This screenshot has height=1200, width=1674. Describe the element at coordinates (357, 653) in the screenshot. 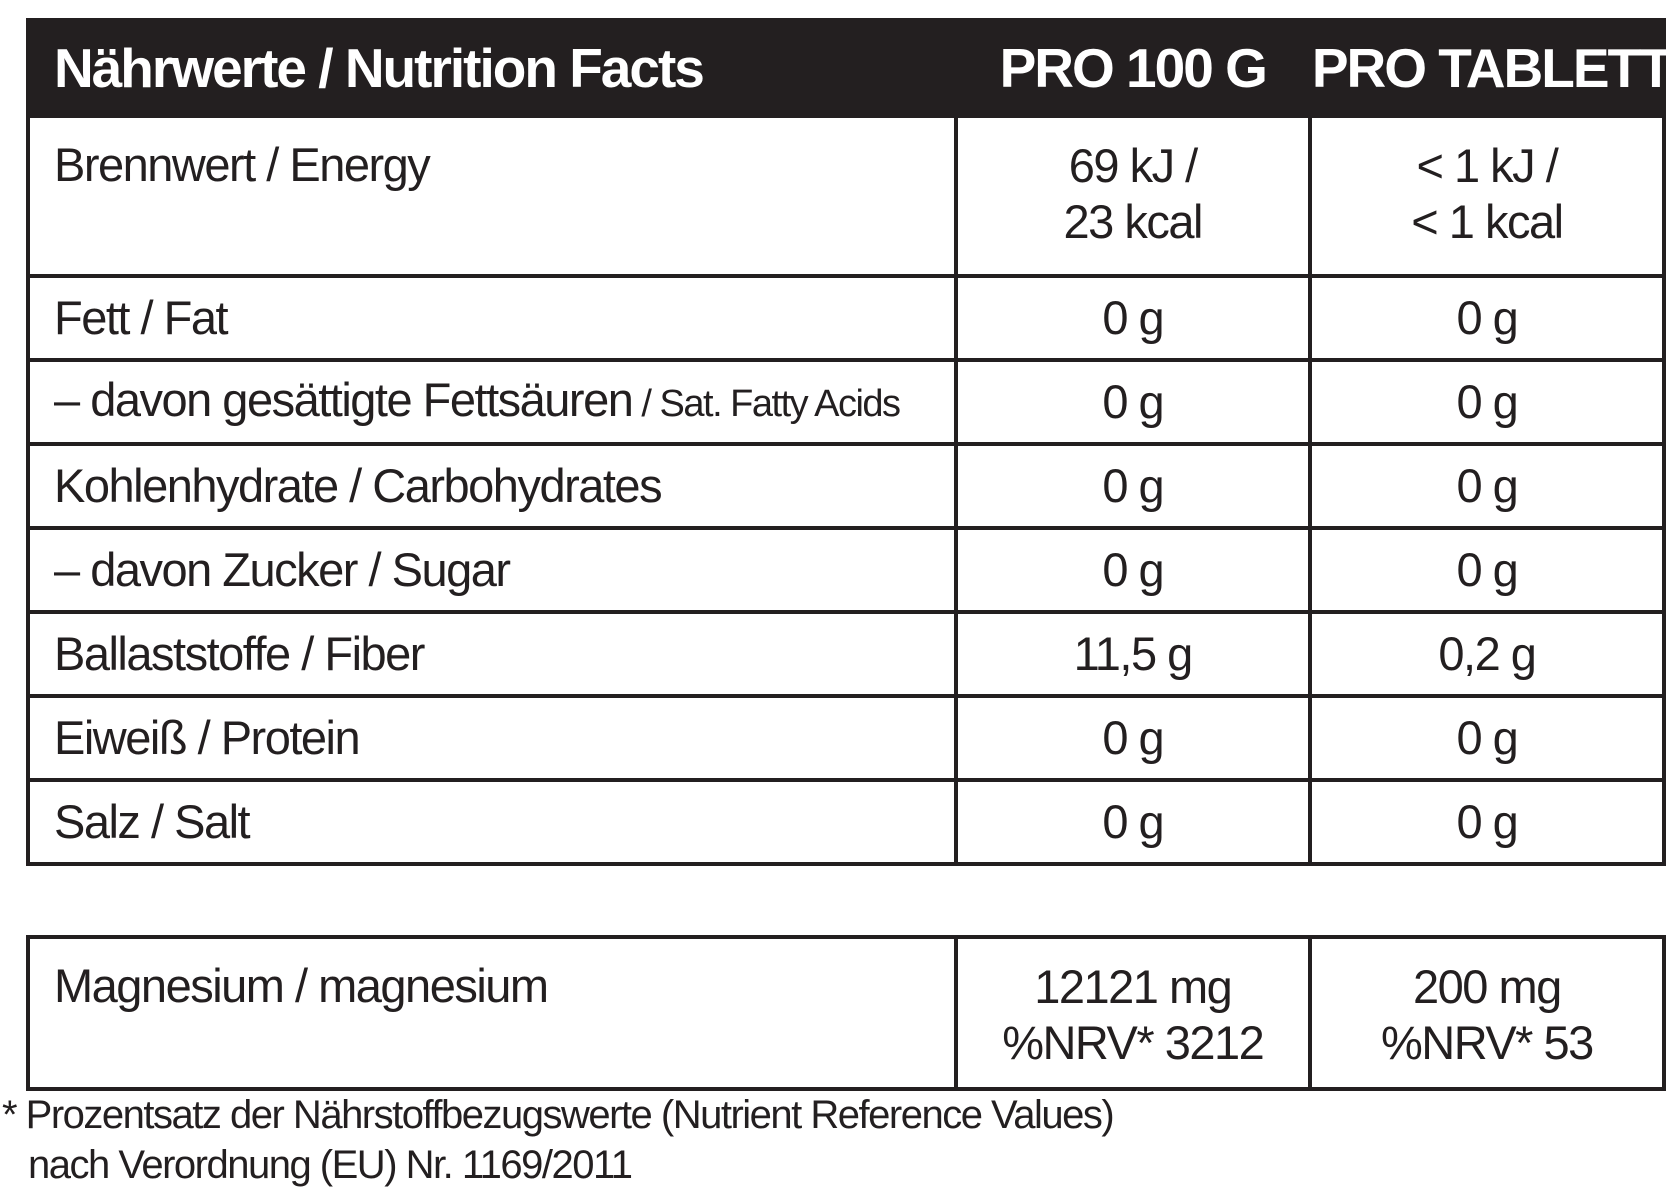

I see `row-label-en: / Fiber` at that location.